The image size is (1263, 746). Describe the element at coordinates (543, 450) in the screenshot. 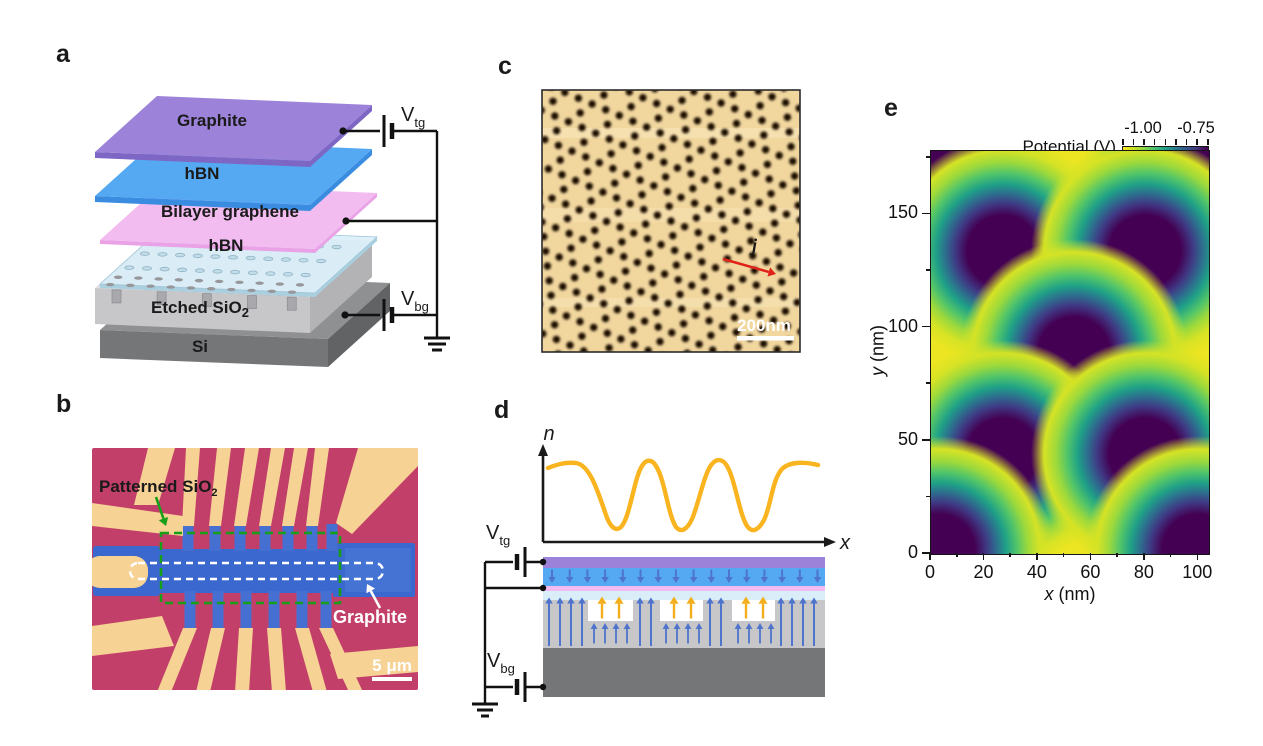

I see `n-axis-arrowhead` at that location.